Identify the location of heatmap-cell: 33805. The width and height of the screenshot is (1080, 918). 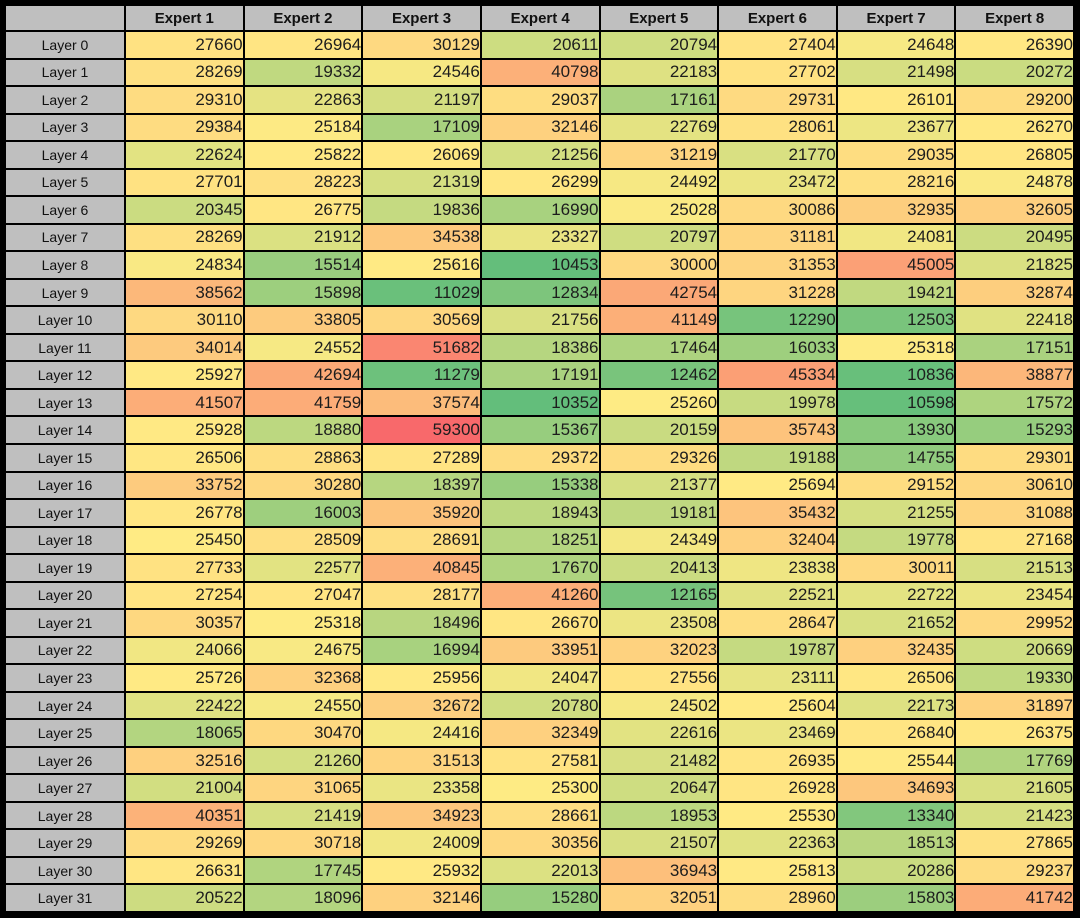
(303, 320).